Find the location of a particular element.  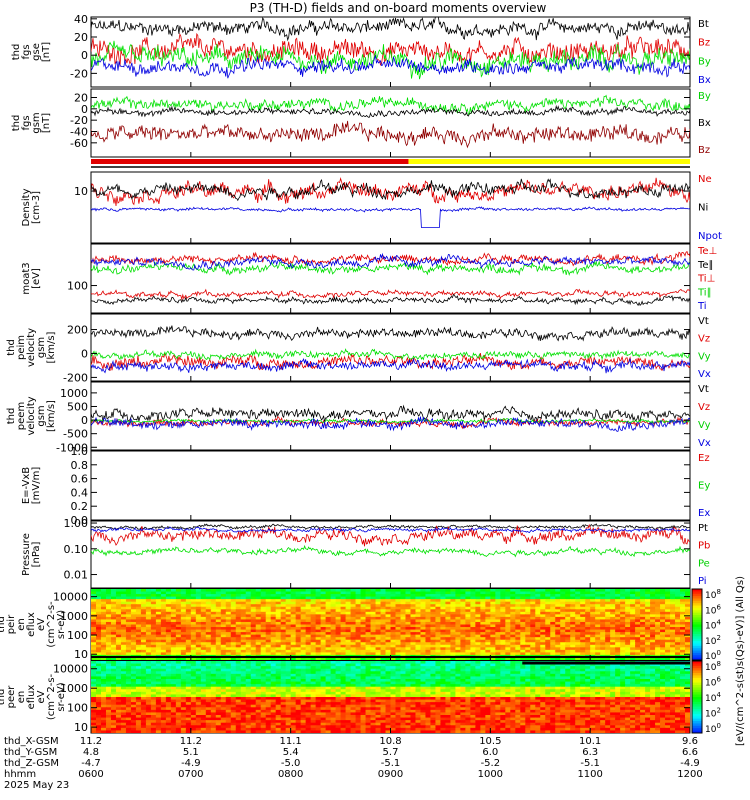

y-tick-label: 0 is located at coordinates (84, 55).